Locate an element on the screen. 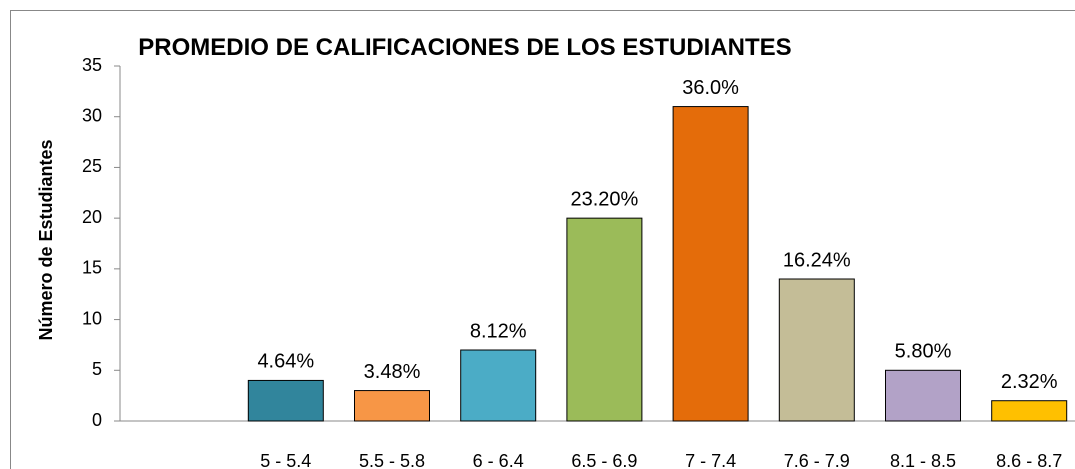  x-tick-label: 5.5 - 5.8 is located at coordinates (392, 460).